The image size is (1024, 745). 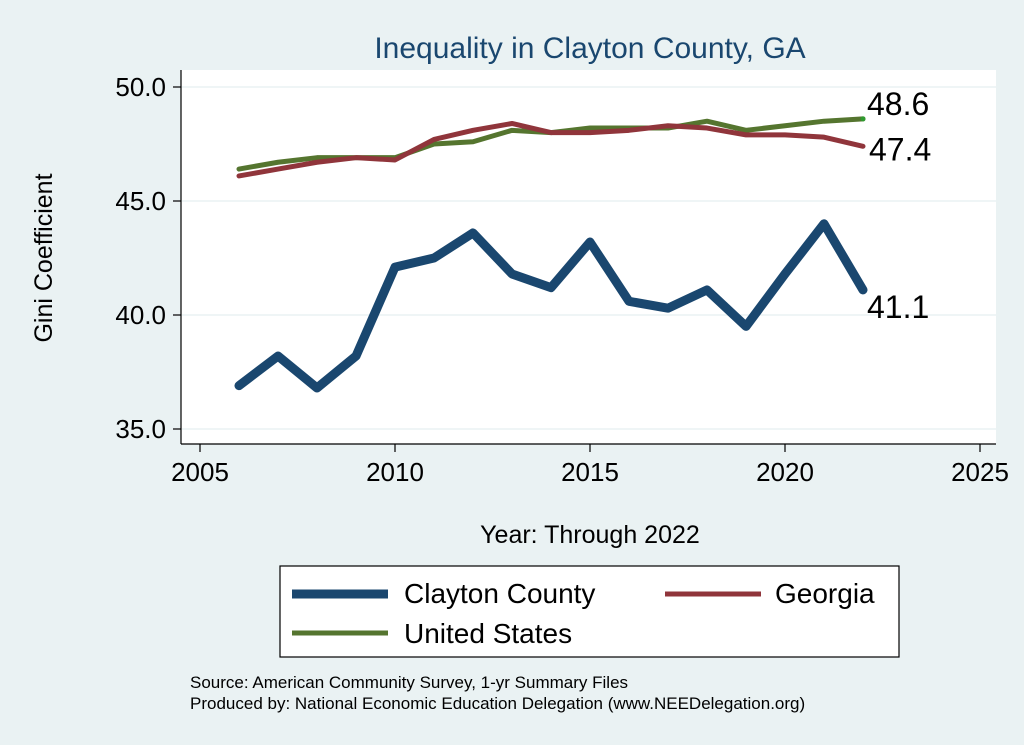 What do you see at coordinates (863, 119) in the screenshot?
I see `end-marker-united-states` at bounding box center [863, 119].